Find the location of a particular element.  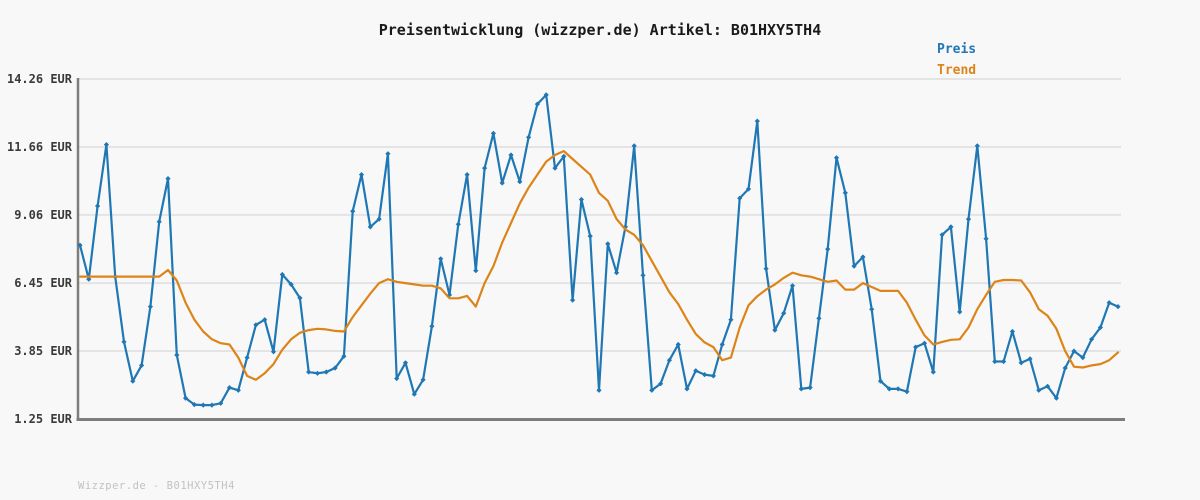

y-axis-label: 3.85 EUR is located at coordinates (43, 351).